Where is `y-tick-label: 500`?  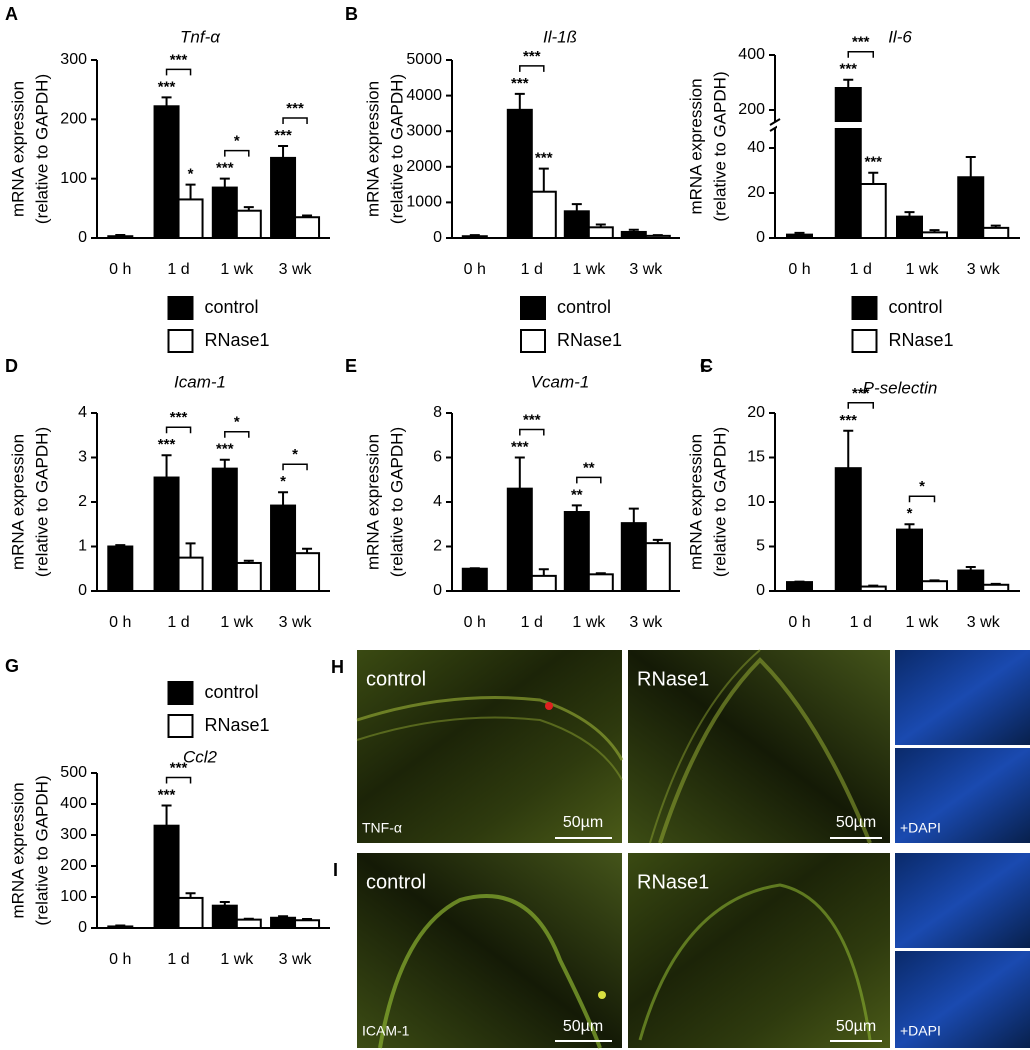 y-tick-label: 500 is located at coordinates (73, 772).